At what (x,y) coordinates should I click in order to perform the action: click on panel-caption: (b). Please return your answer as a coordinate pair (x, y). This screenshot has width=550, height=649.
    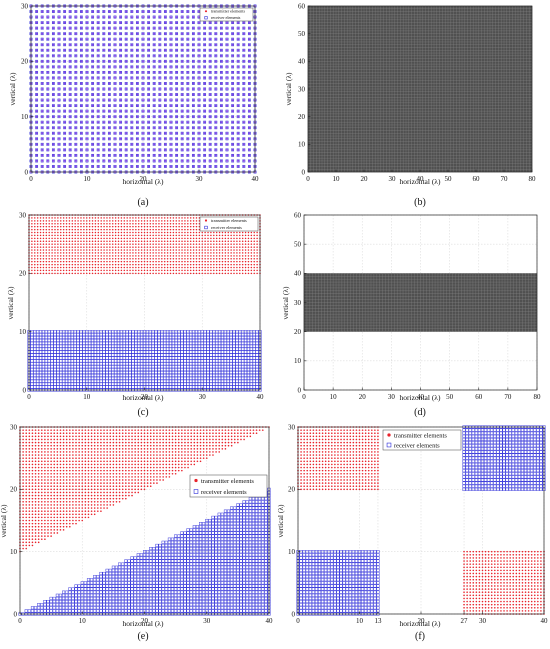
    Looking at the image, I should click on (420, 202).